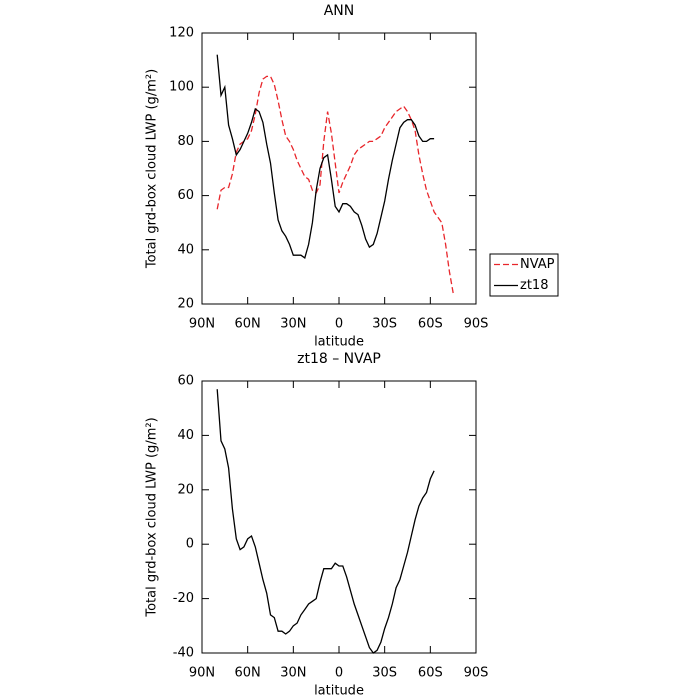 Image resolution: width=700 pixels, height=700 pixels. Describe the element at coordinates (339, 359) in the screenshot. I see `chart-title: zt18 – NVAP` at that location.